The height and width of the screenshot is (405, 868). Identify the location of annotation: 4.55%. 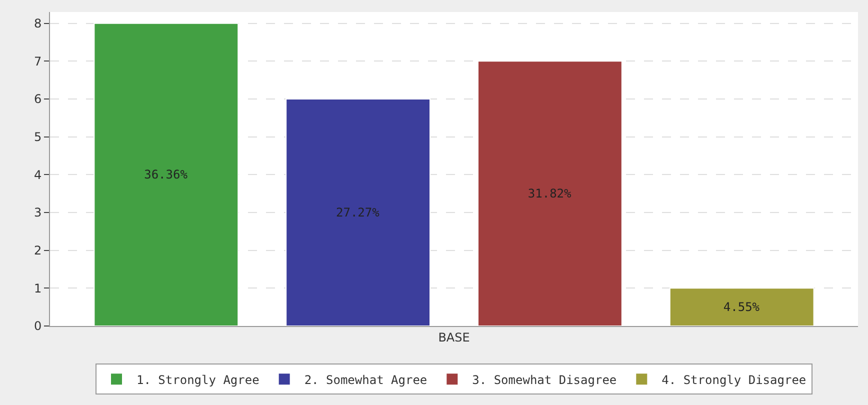
(741, 307).